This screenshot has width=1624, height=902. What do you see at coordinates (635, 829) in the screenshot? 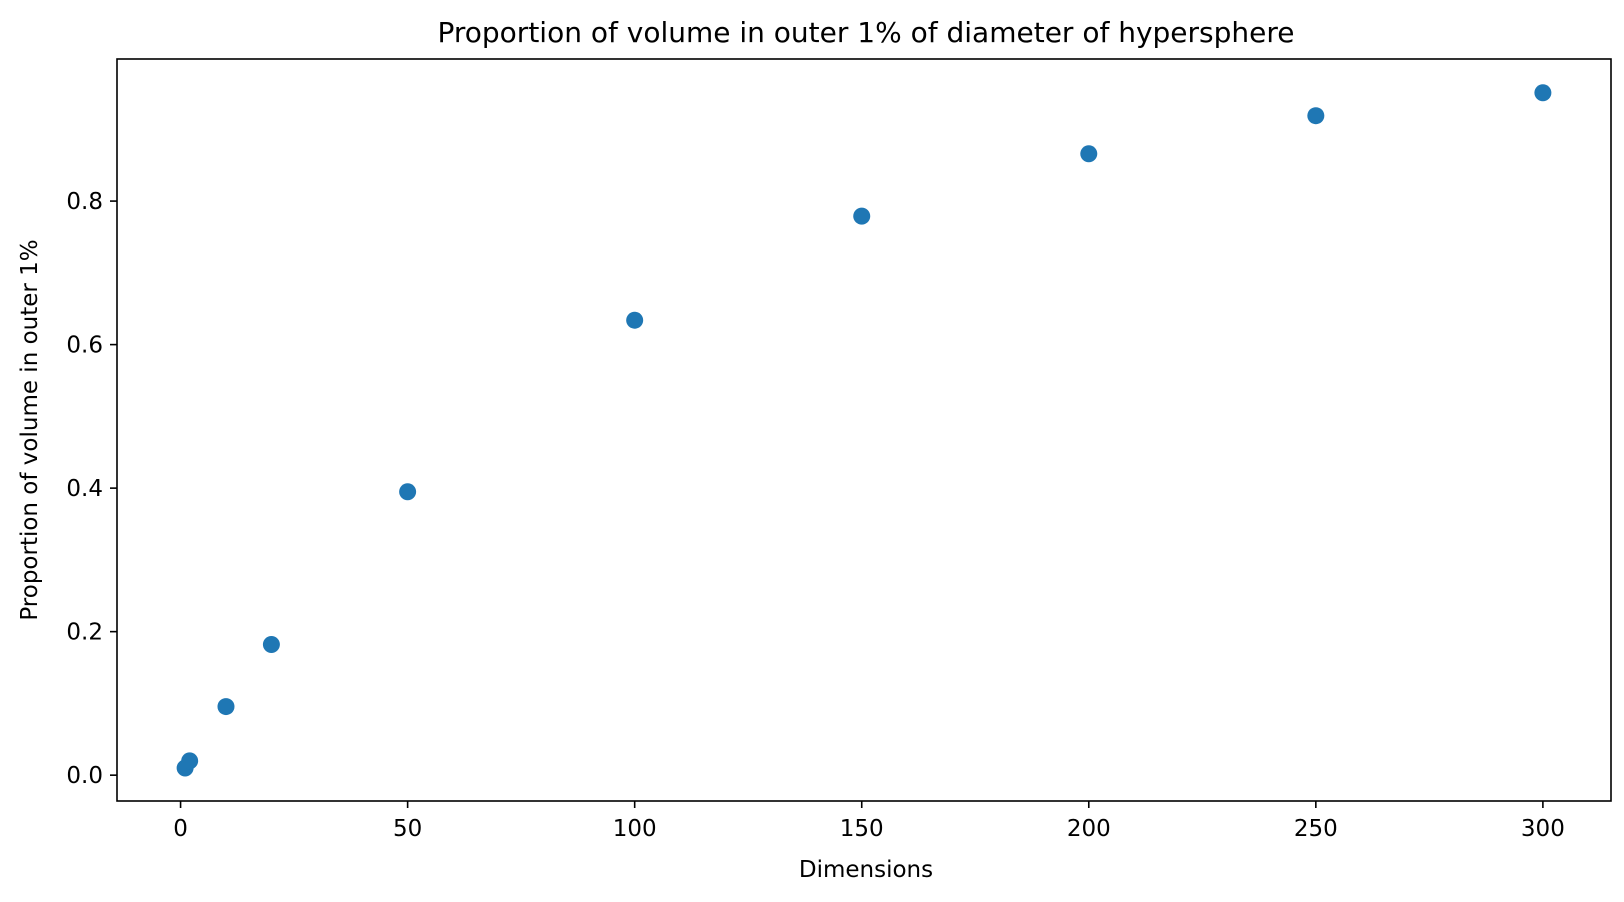
I see `x-tick-label: 100` at bounding box center [635, 829].